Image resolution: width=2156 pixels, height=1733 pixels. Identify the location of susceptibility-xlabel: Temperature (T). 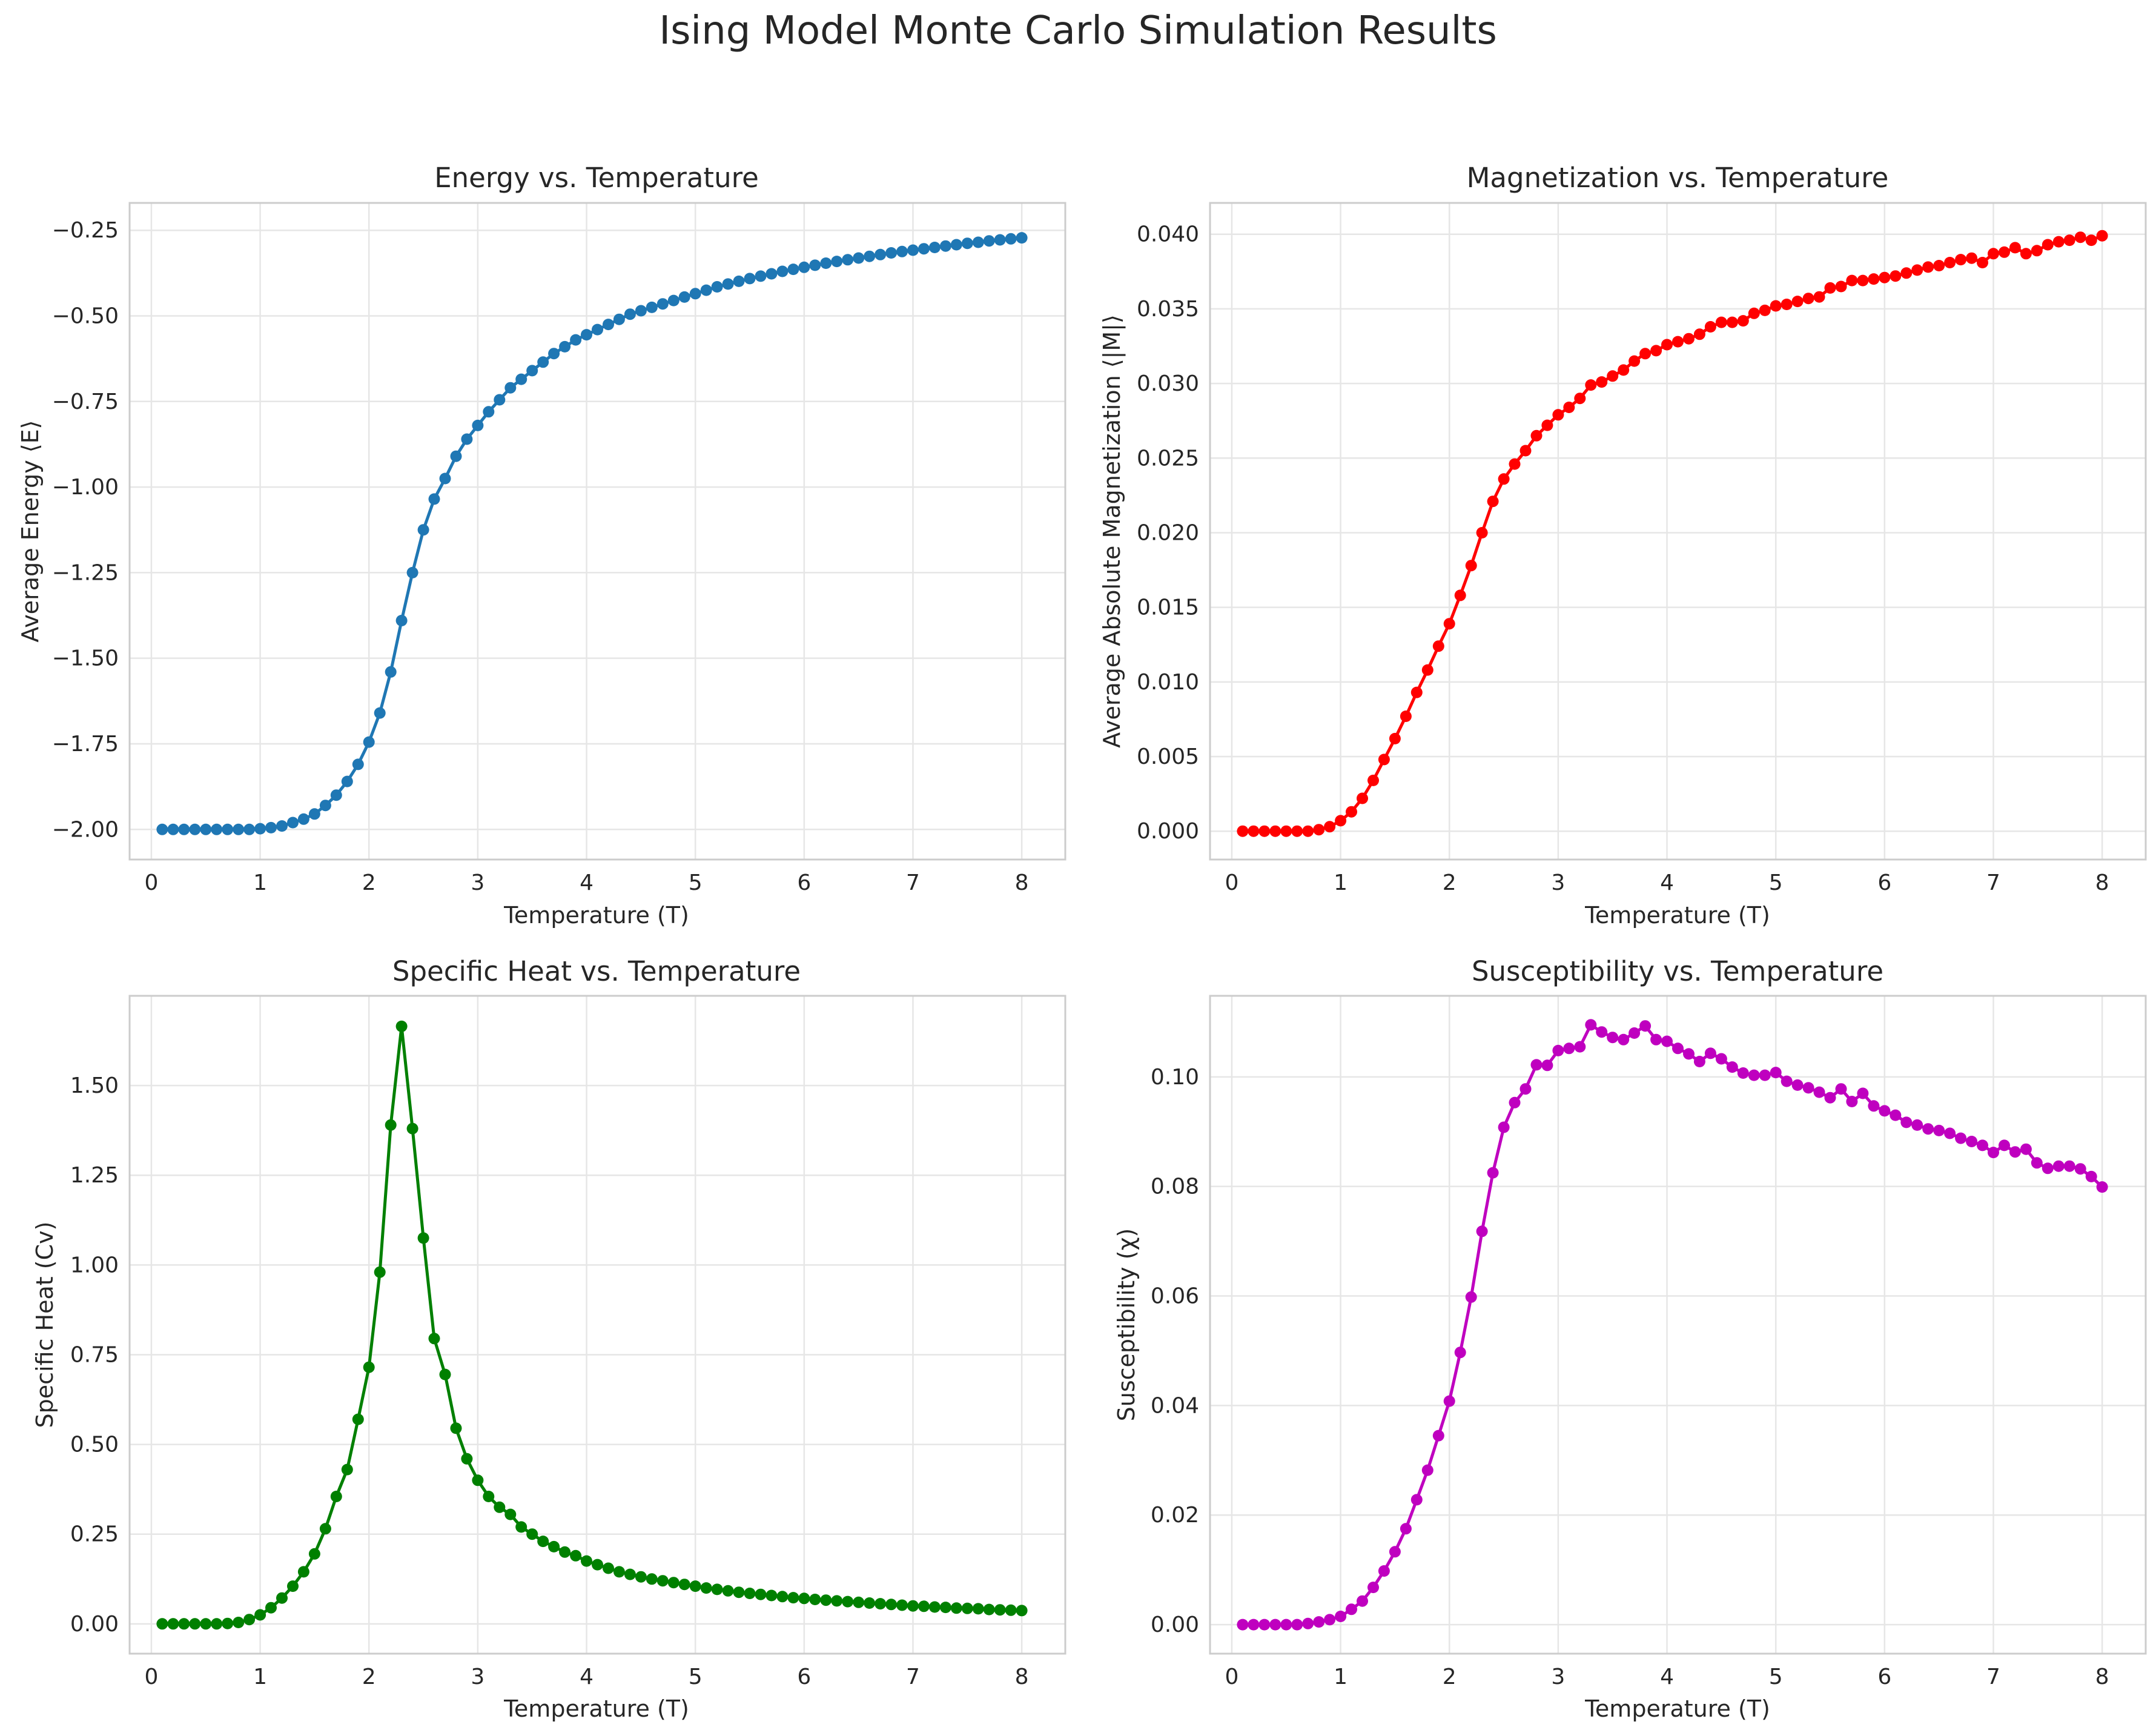
(1677, 1708).